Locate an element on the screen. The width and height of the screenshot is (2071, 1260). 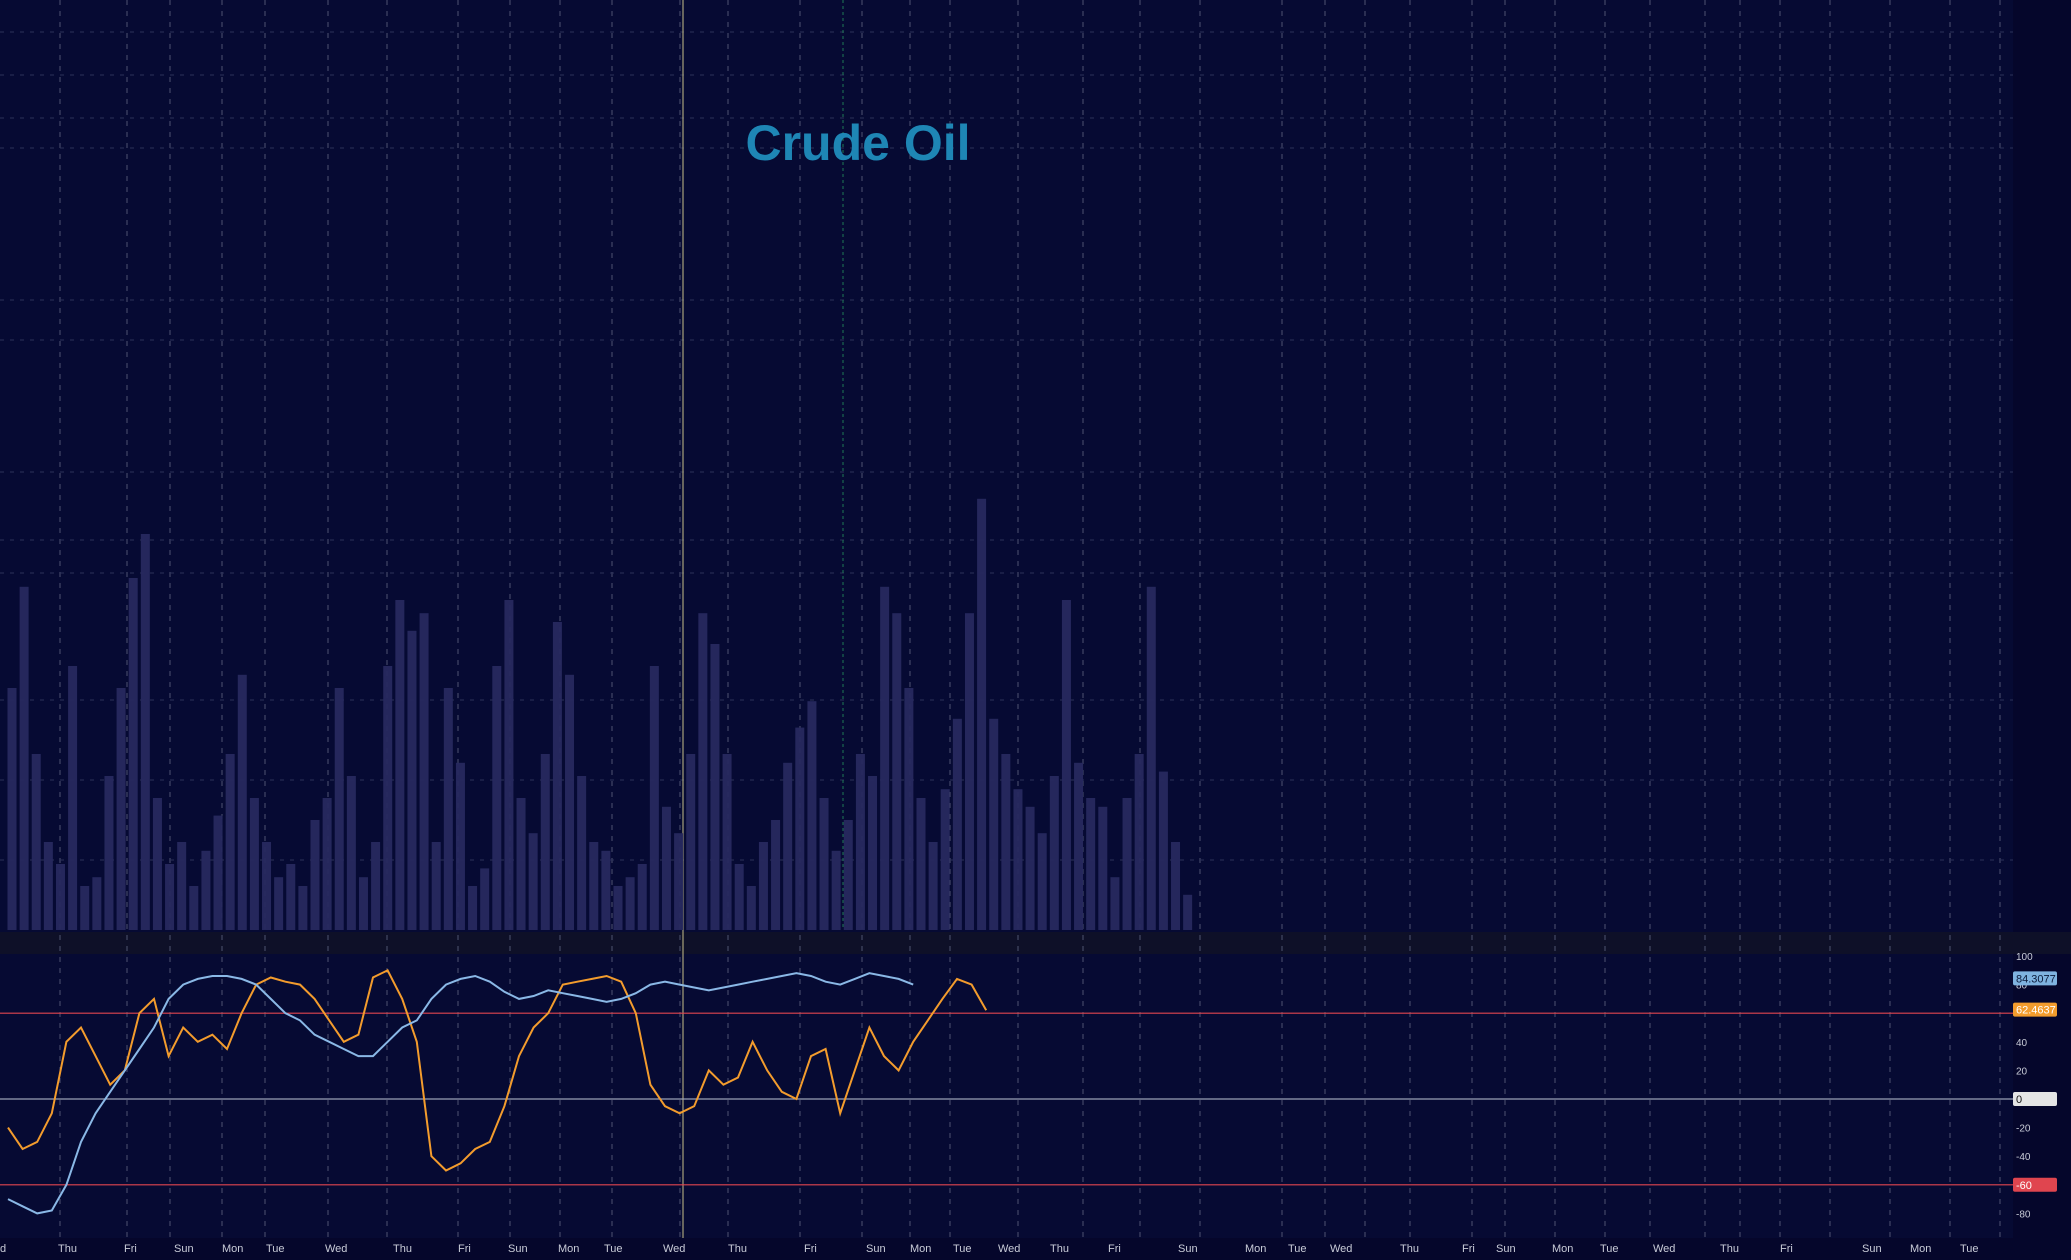
oscillator-tag-label: 0 is located at coordinates (2019, 1100).